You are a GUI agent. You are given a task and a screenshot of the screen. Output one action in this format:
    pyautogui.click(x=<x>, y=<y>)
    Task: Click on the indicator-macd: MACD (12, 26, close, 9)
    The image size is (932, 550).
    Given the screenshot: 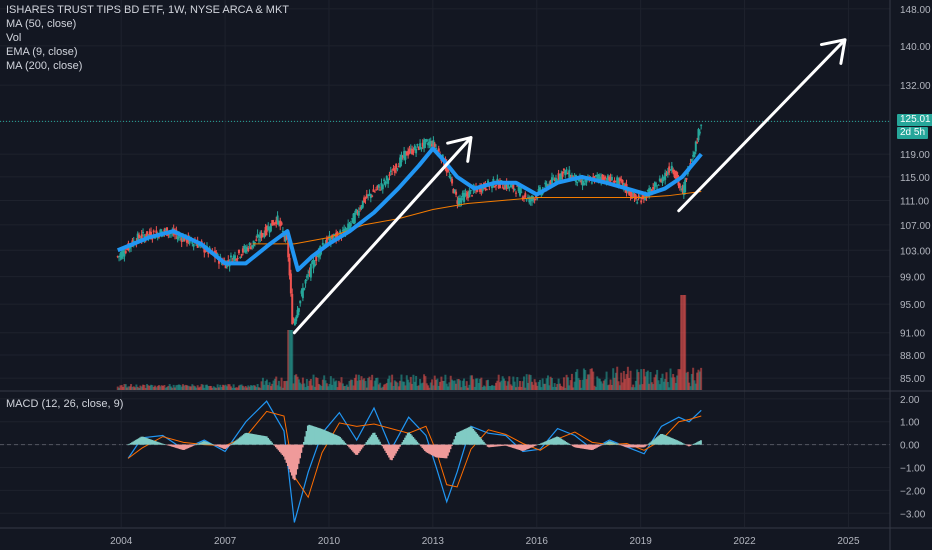 What is the action you would take?
    pyautogui.click(x=65, y=404)
    